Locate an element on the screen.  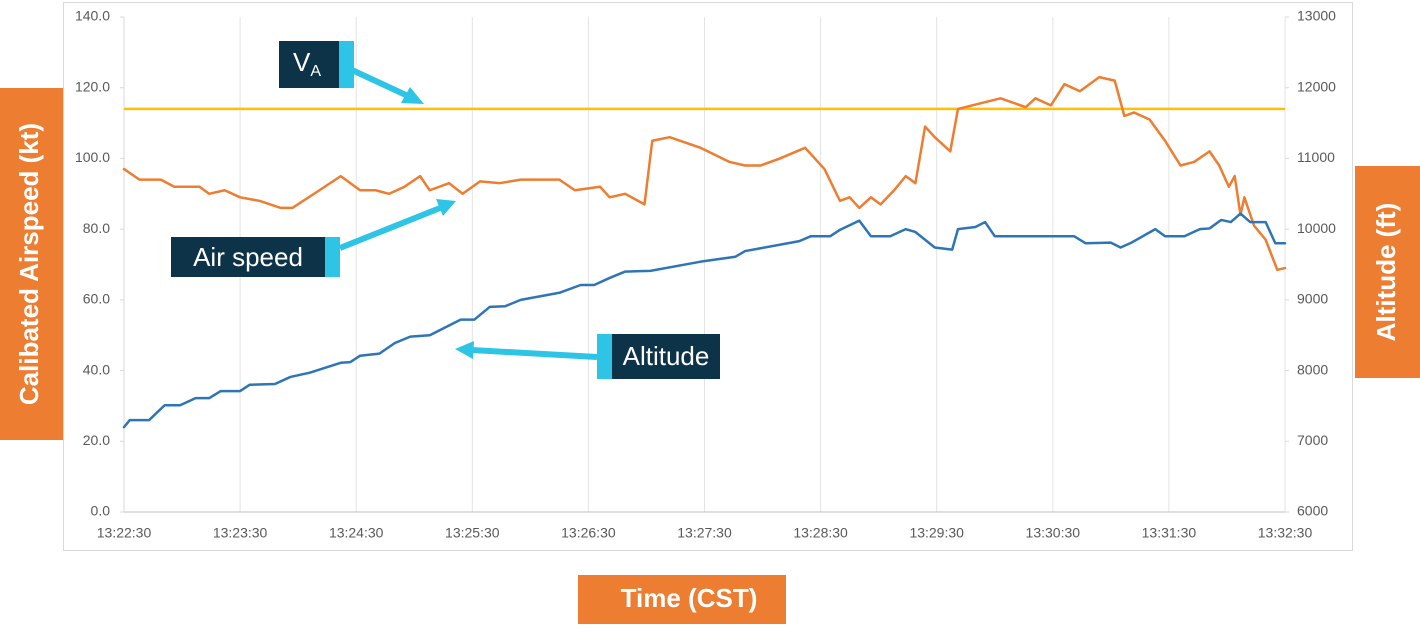
y2-tick-label: 10000 is located at coordinates (1316, 228).